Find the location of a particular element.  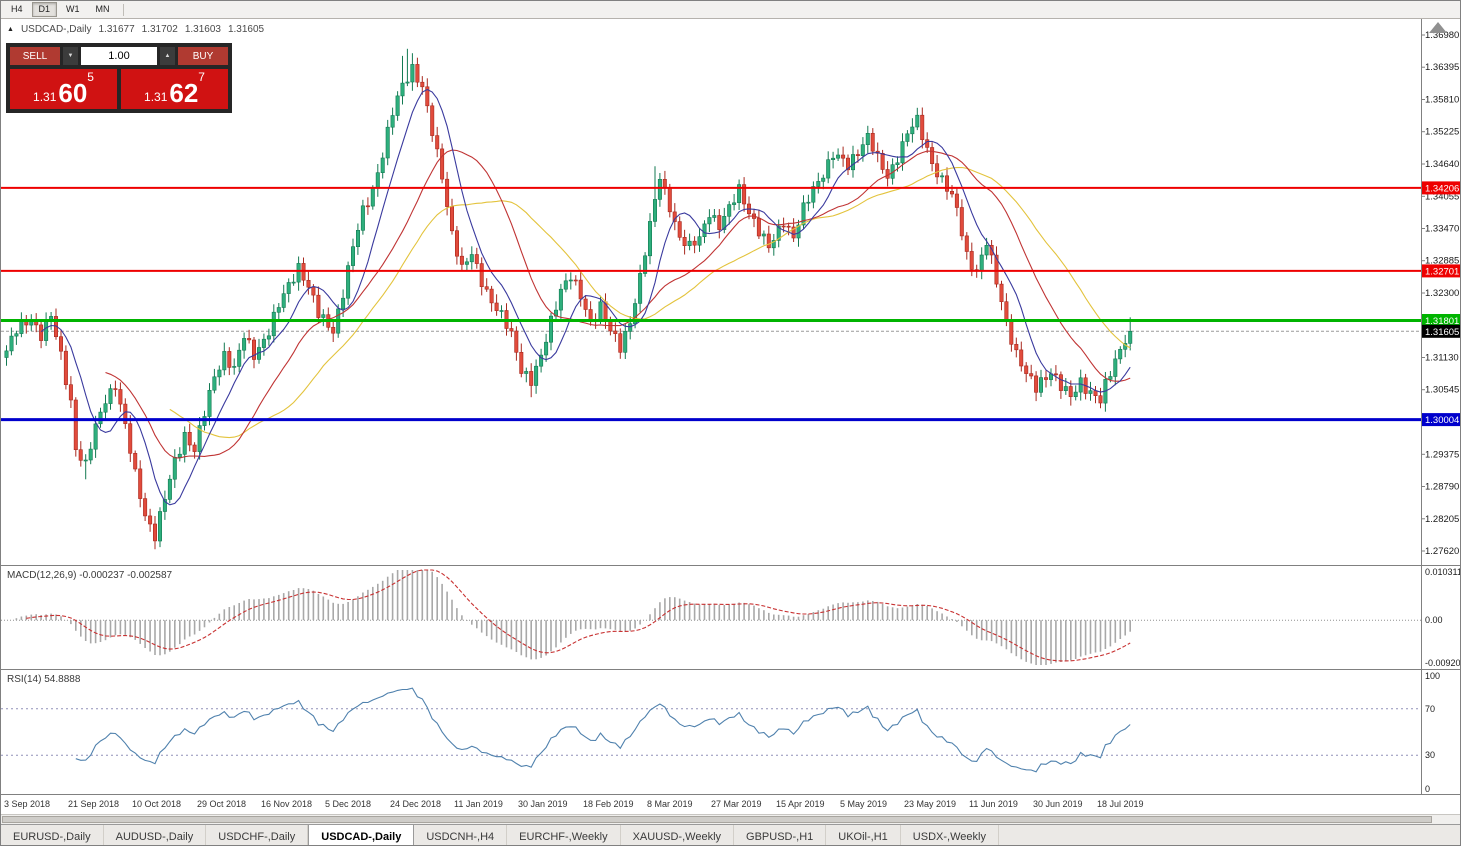

date-label: 21 Sep 2018 is located at coordinates (94, 804).